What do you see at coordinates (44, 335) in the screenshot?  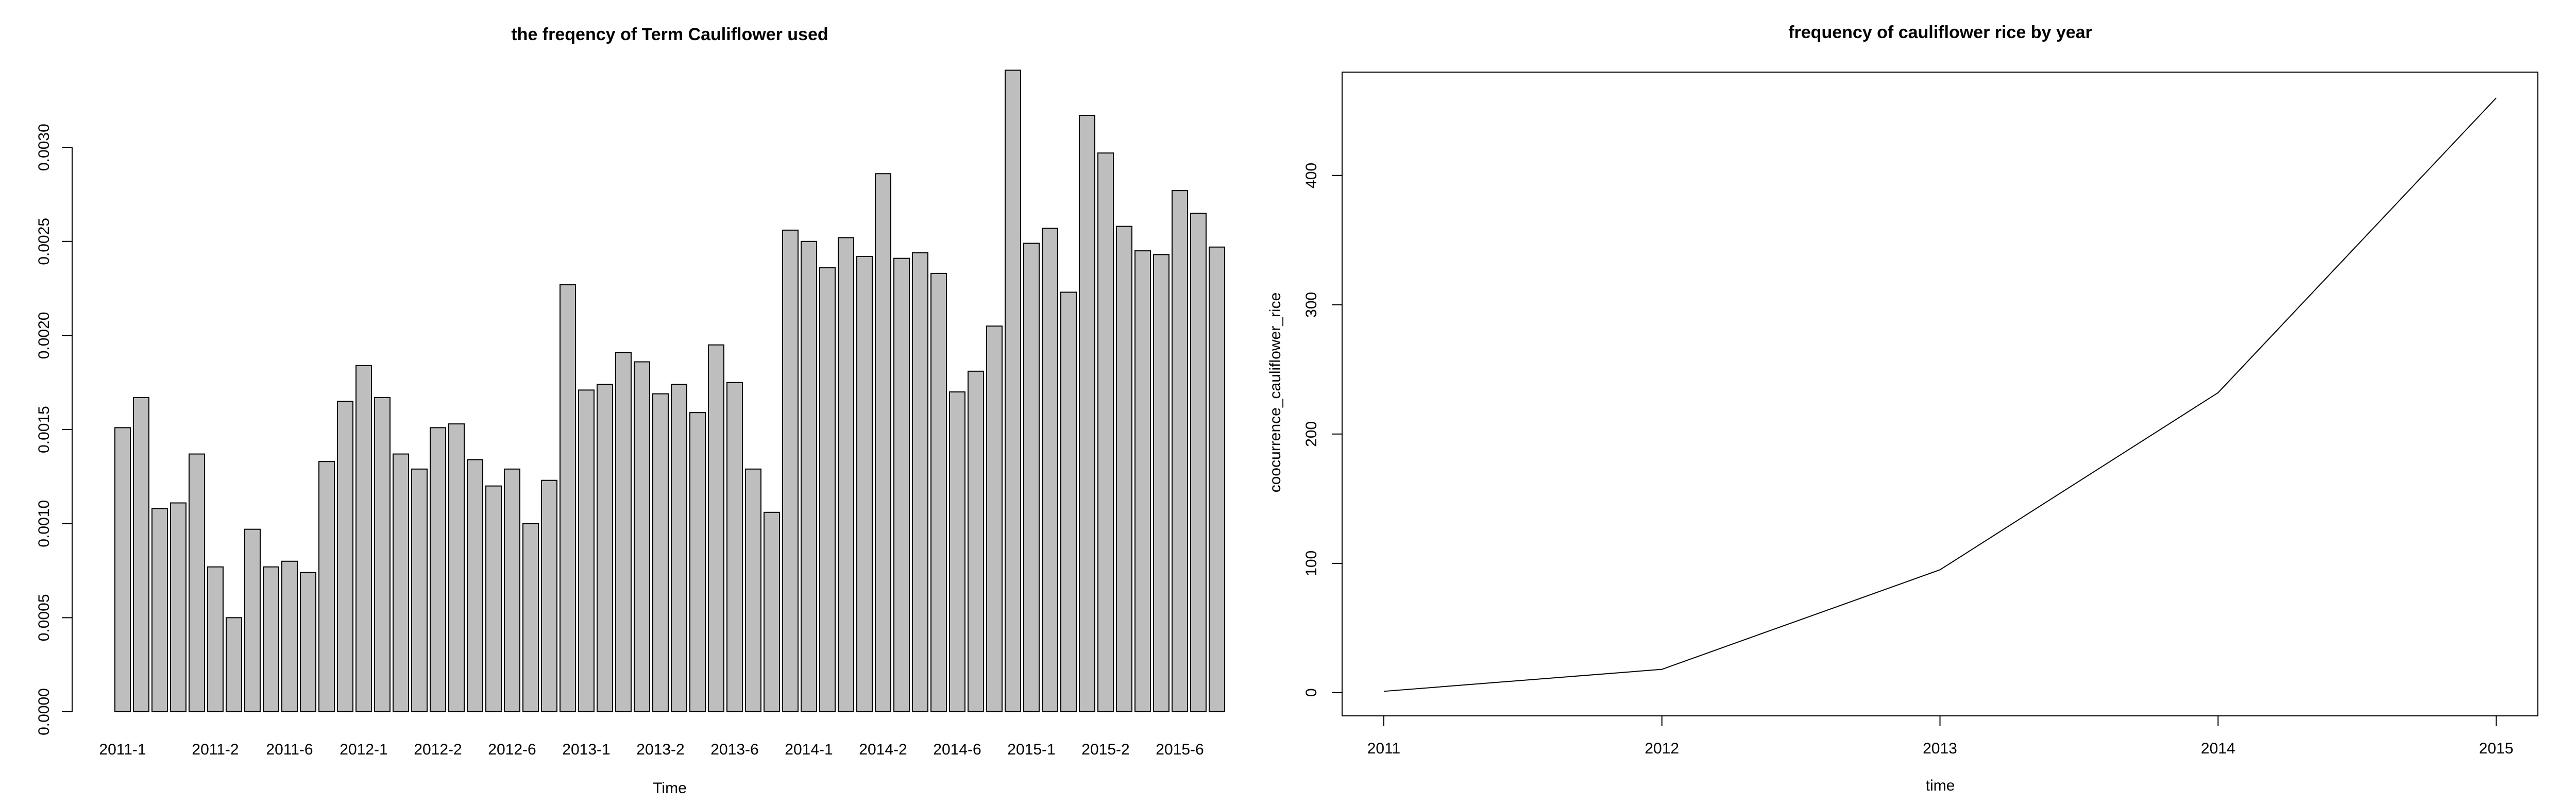 I see `bar-chart-y-tick-label-4: 0.0020` at bounding box center [44, 335].